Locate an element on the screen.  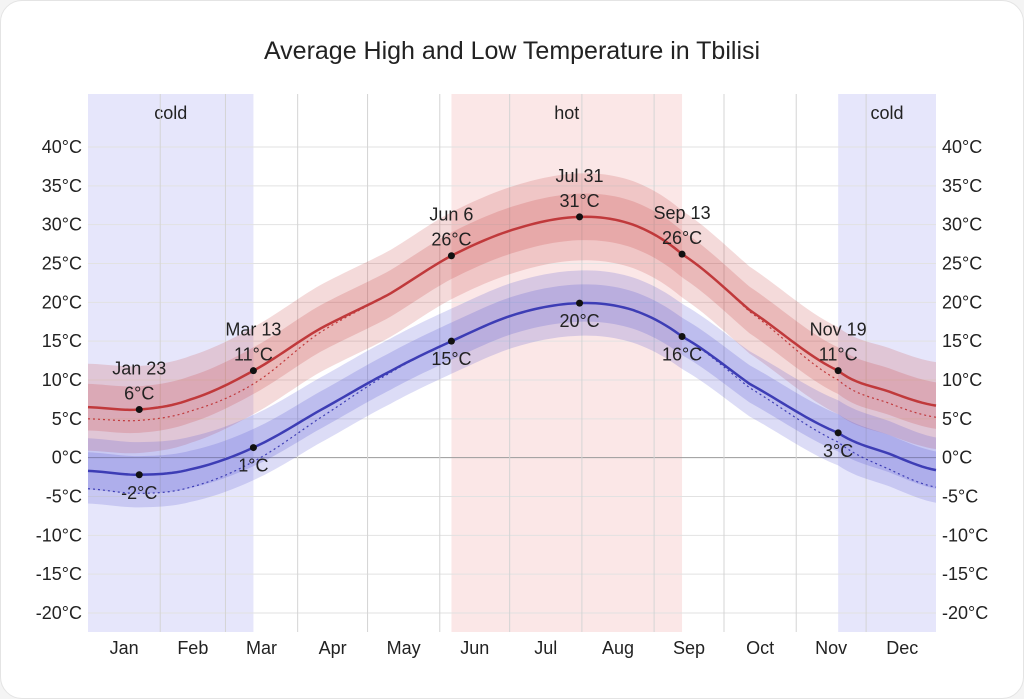
x-tick-label: Aug is located at coordinates (618, 648).